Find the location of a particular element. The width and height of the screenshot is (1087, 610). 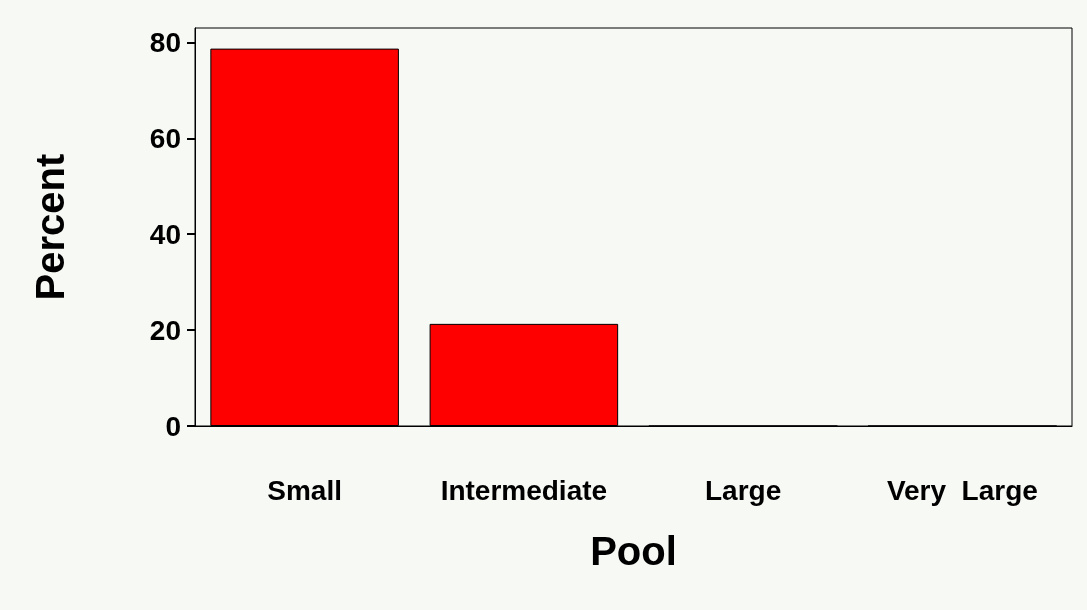

x-tick-label: Very Large is located at coordinates (962, 490).